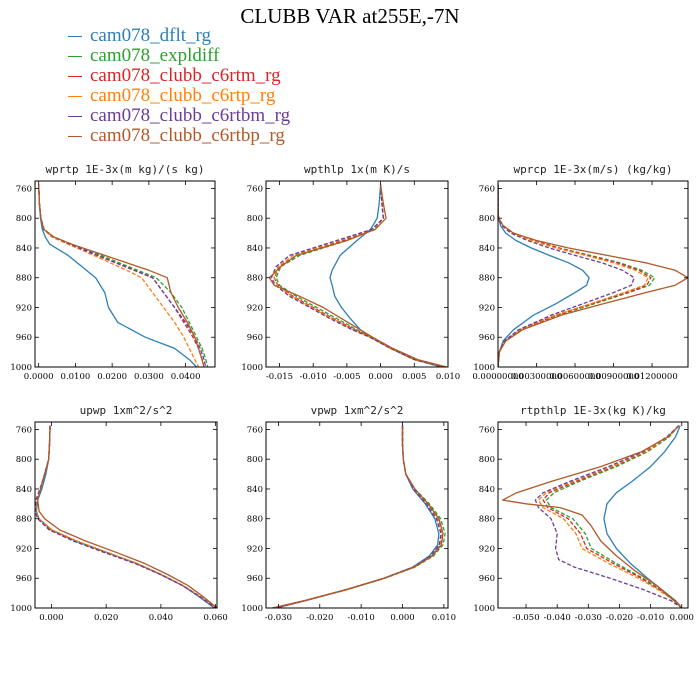 The width and height of the screenshot is (700, 700). Describe the element at coordinates (346, 377) in the screenshot. I see `x-tick-label: -0.005` at that location.